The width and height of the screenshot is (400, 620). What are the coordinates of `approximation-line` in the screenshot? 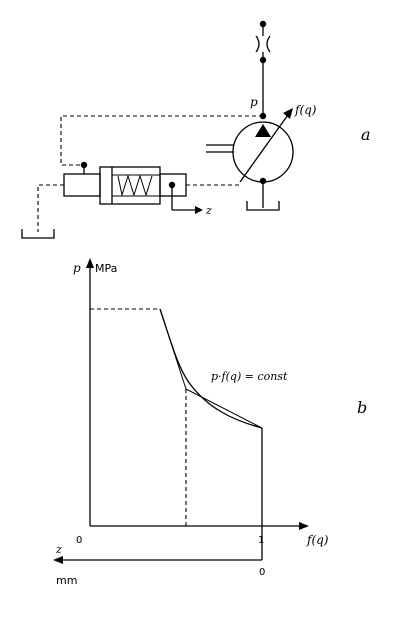 It's located at (211, 368).